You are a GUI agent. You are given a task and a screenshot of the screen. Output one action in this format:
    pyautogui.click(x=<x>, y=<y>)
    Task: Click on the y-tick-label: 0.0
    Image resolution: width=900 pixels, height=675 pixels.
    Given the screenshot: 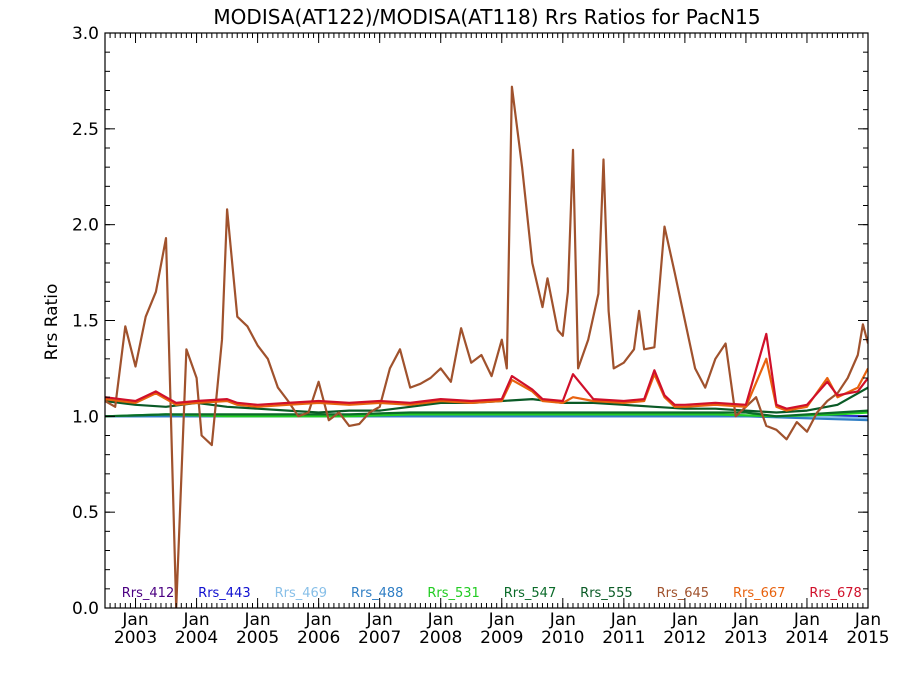 What is the action you would take?
    pyautogui.click(x=85, y=609)
    